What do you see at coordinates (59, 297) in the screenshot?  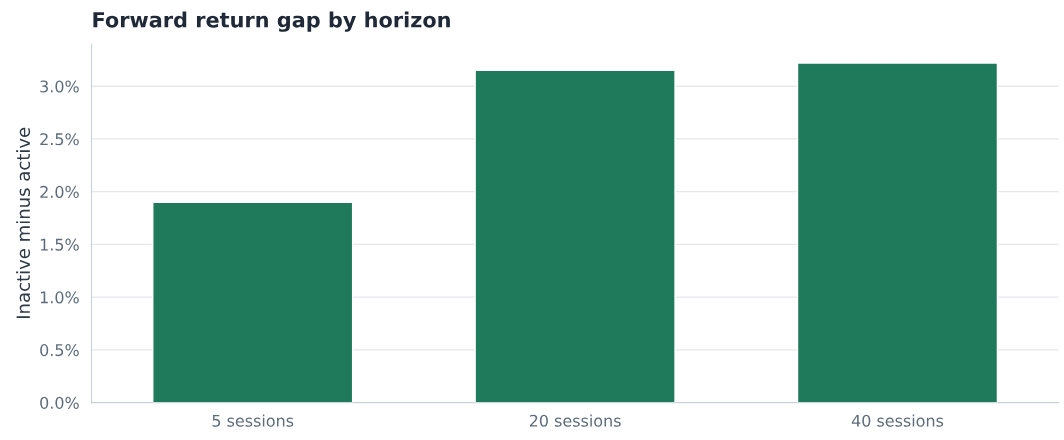 I see `y-tick-label: 1.0%` at bounding box center [59, 297].